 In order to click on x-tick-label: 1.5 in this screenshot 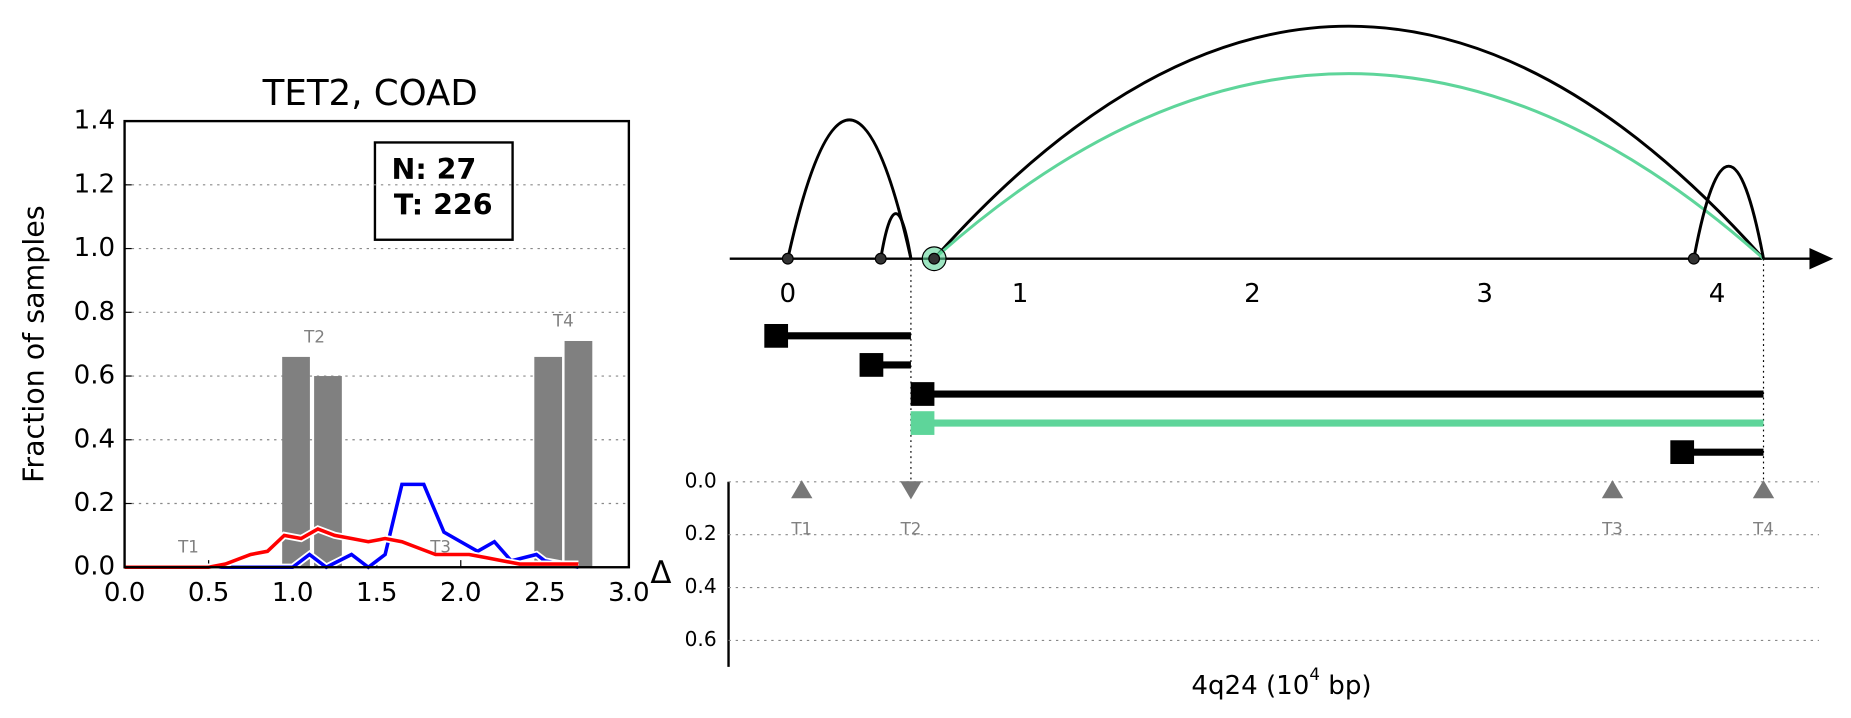, I will do `click(376, 593)`.